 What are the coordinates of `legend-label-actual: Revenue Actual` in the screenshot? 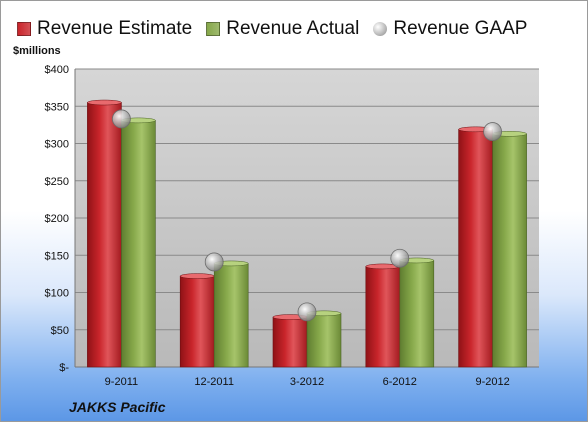 It's located at (293, 28).